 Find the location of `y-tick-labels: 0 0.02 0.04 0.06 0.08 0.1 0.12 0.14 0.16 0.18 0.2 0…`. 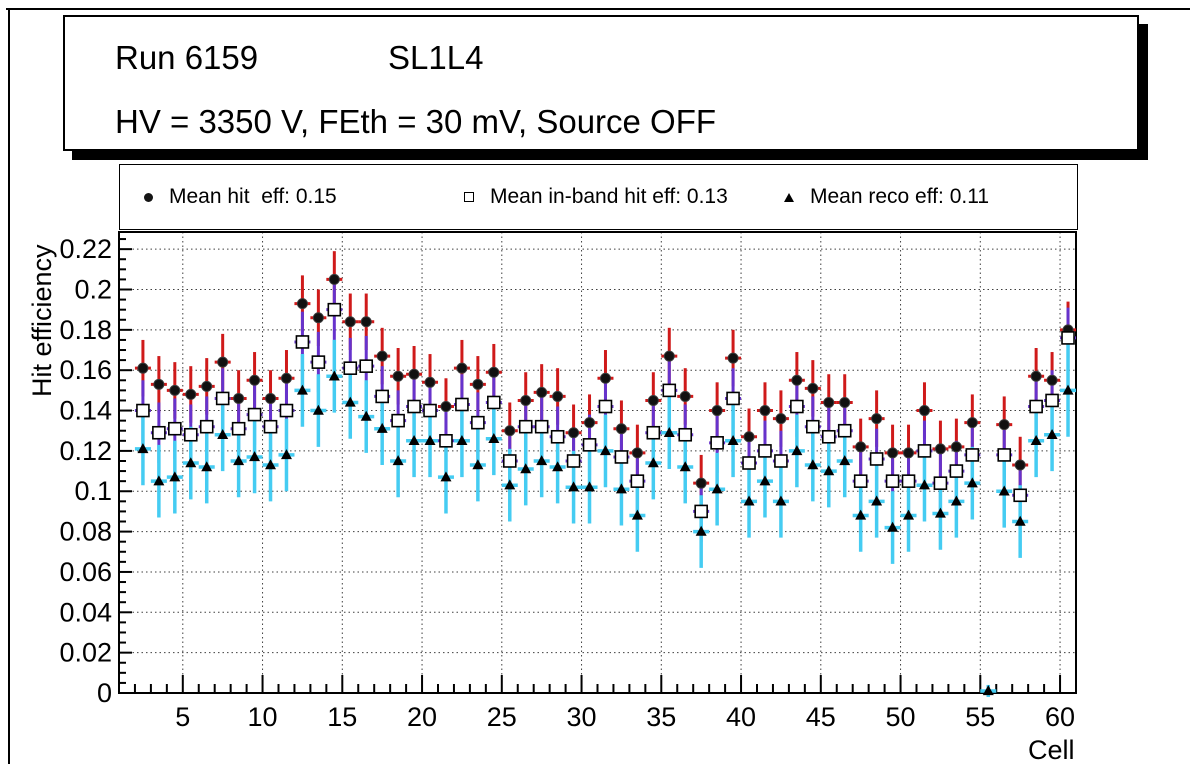

y-tick-labels: 0 0.02 0.04 0.06 0.08 0.1 0.12 0.14 0.16 0.18 0.2 0… is located at coordinates (85, 471).